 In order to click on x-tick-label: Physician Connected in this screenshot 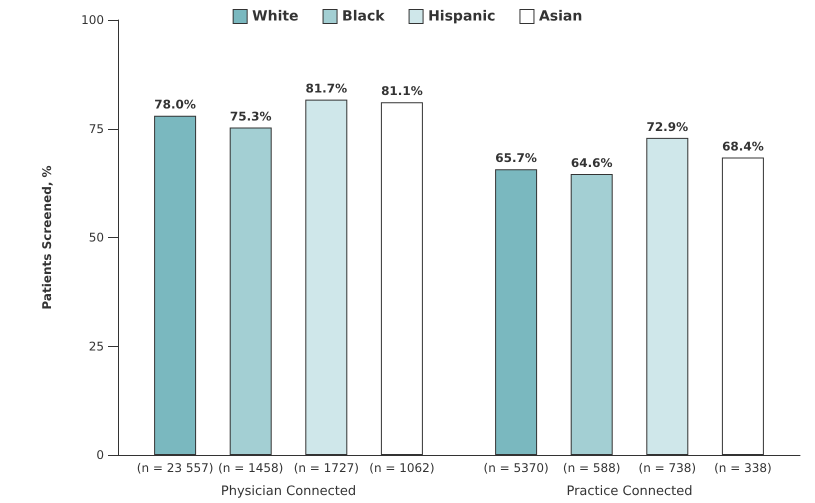, I will do `click(288, 491)`.